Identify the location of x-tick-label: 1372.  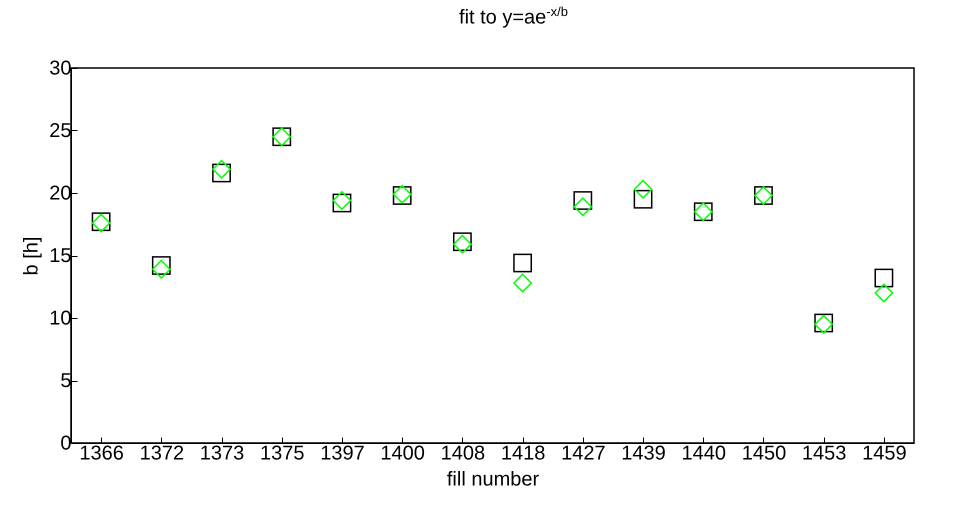
(162, 453).